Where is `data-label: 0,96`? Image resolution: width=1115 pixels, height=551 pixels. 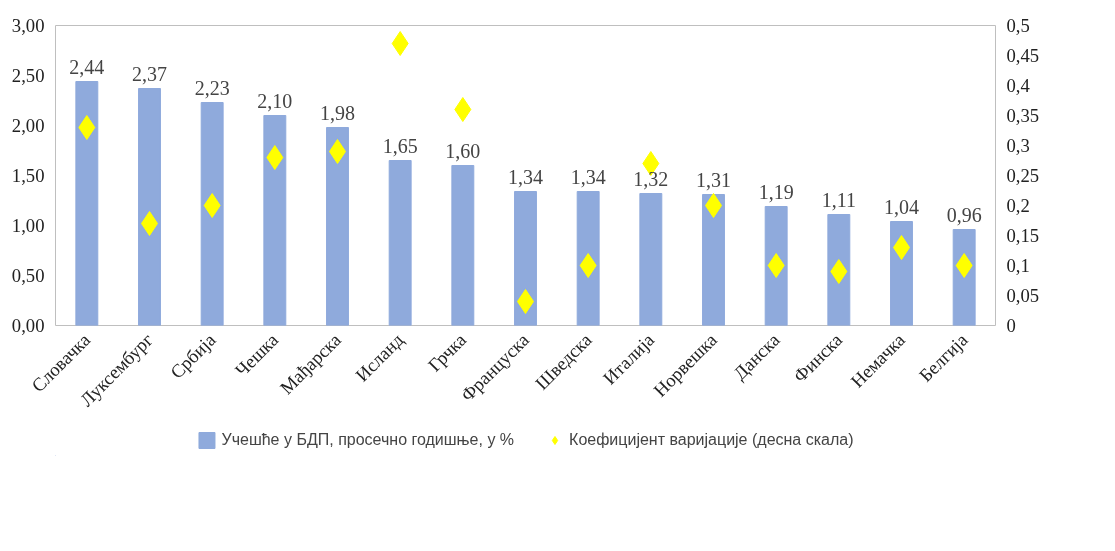
data-label: 0,96 is located at coordinates (964, 214).